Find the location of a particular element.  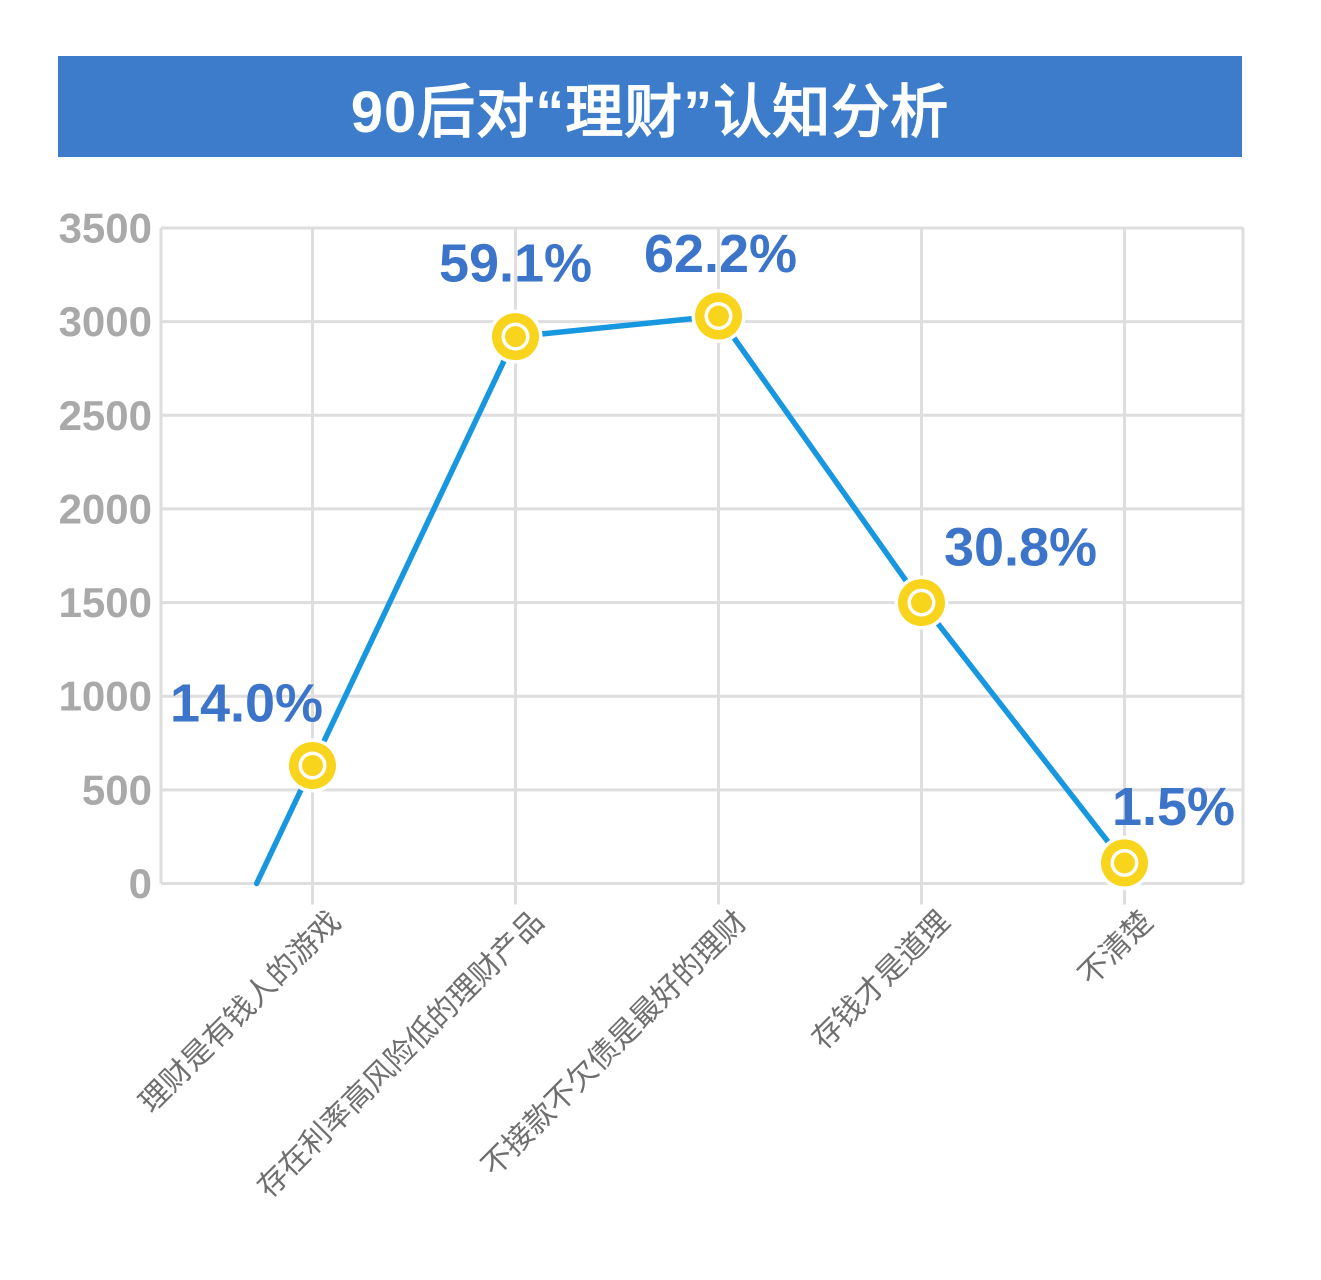

y-tick-label: 3500 is located at coordinates (105, 228).